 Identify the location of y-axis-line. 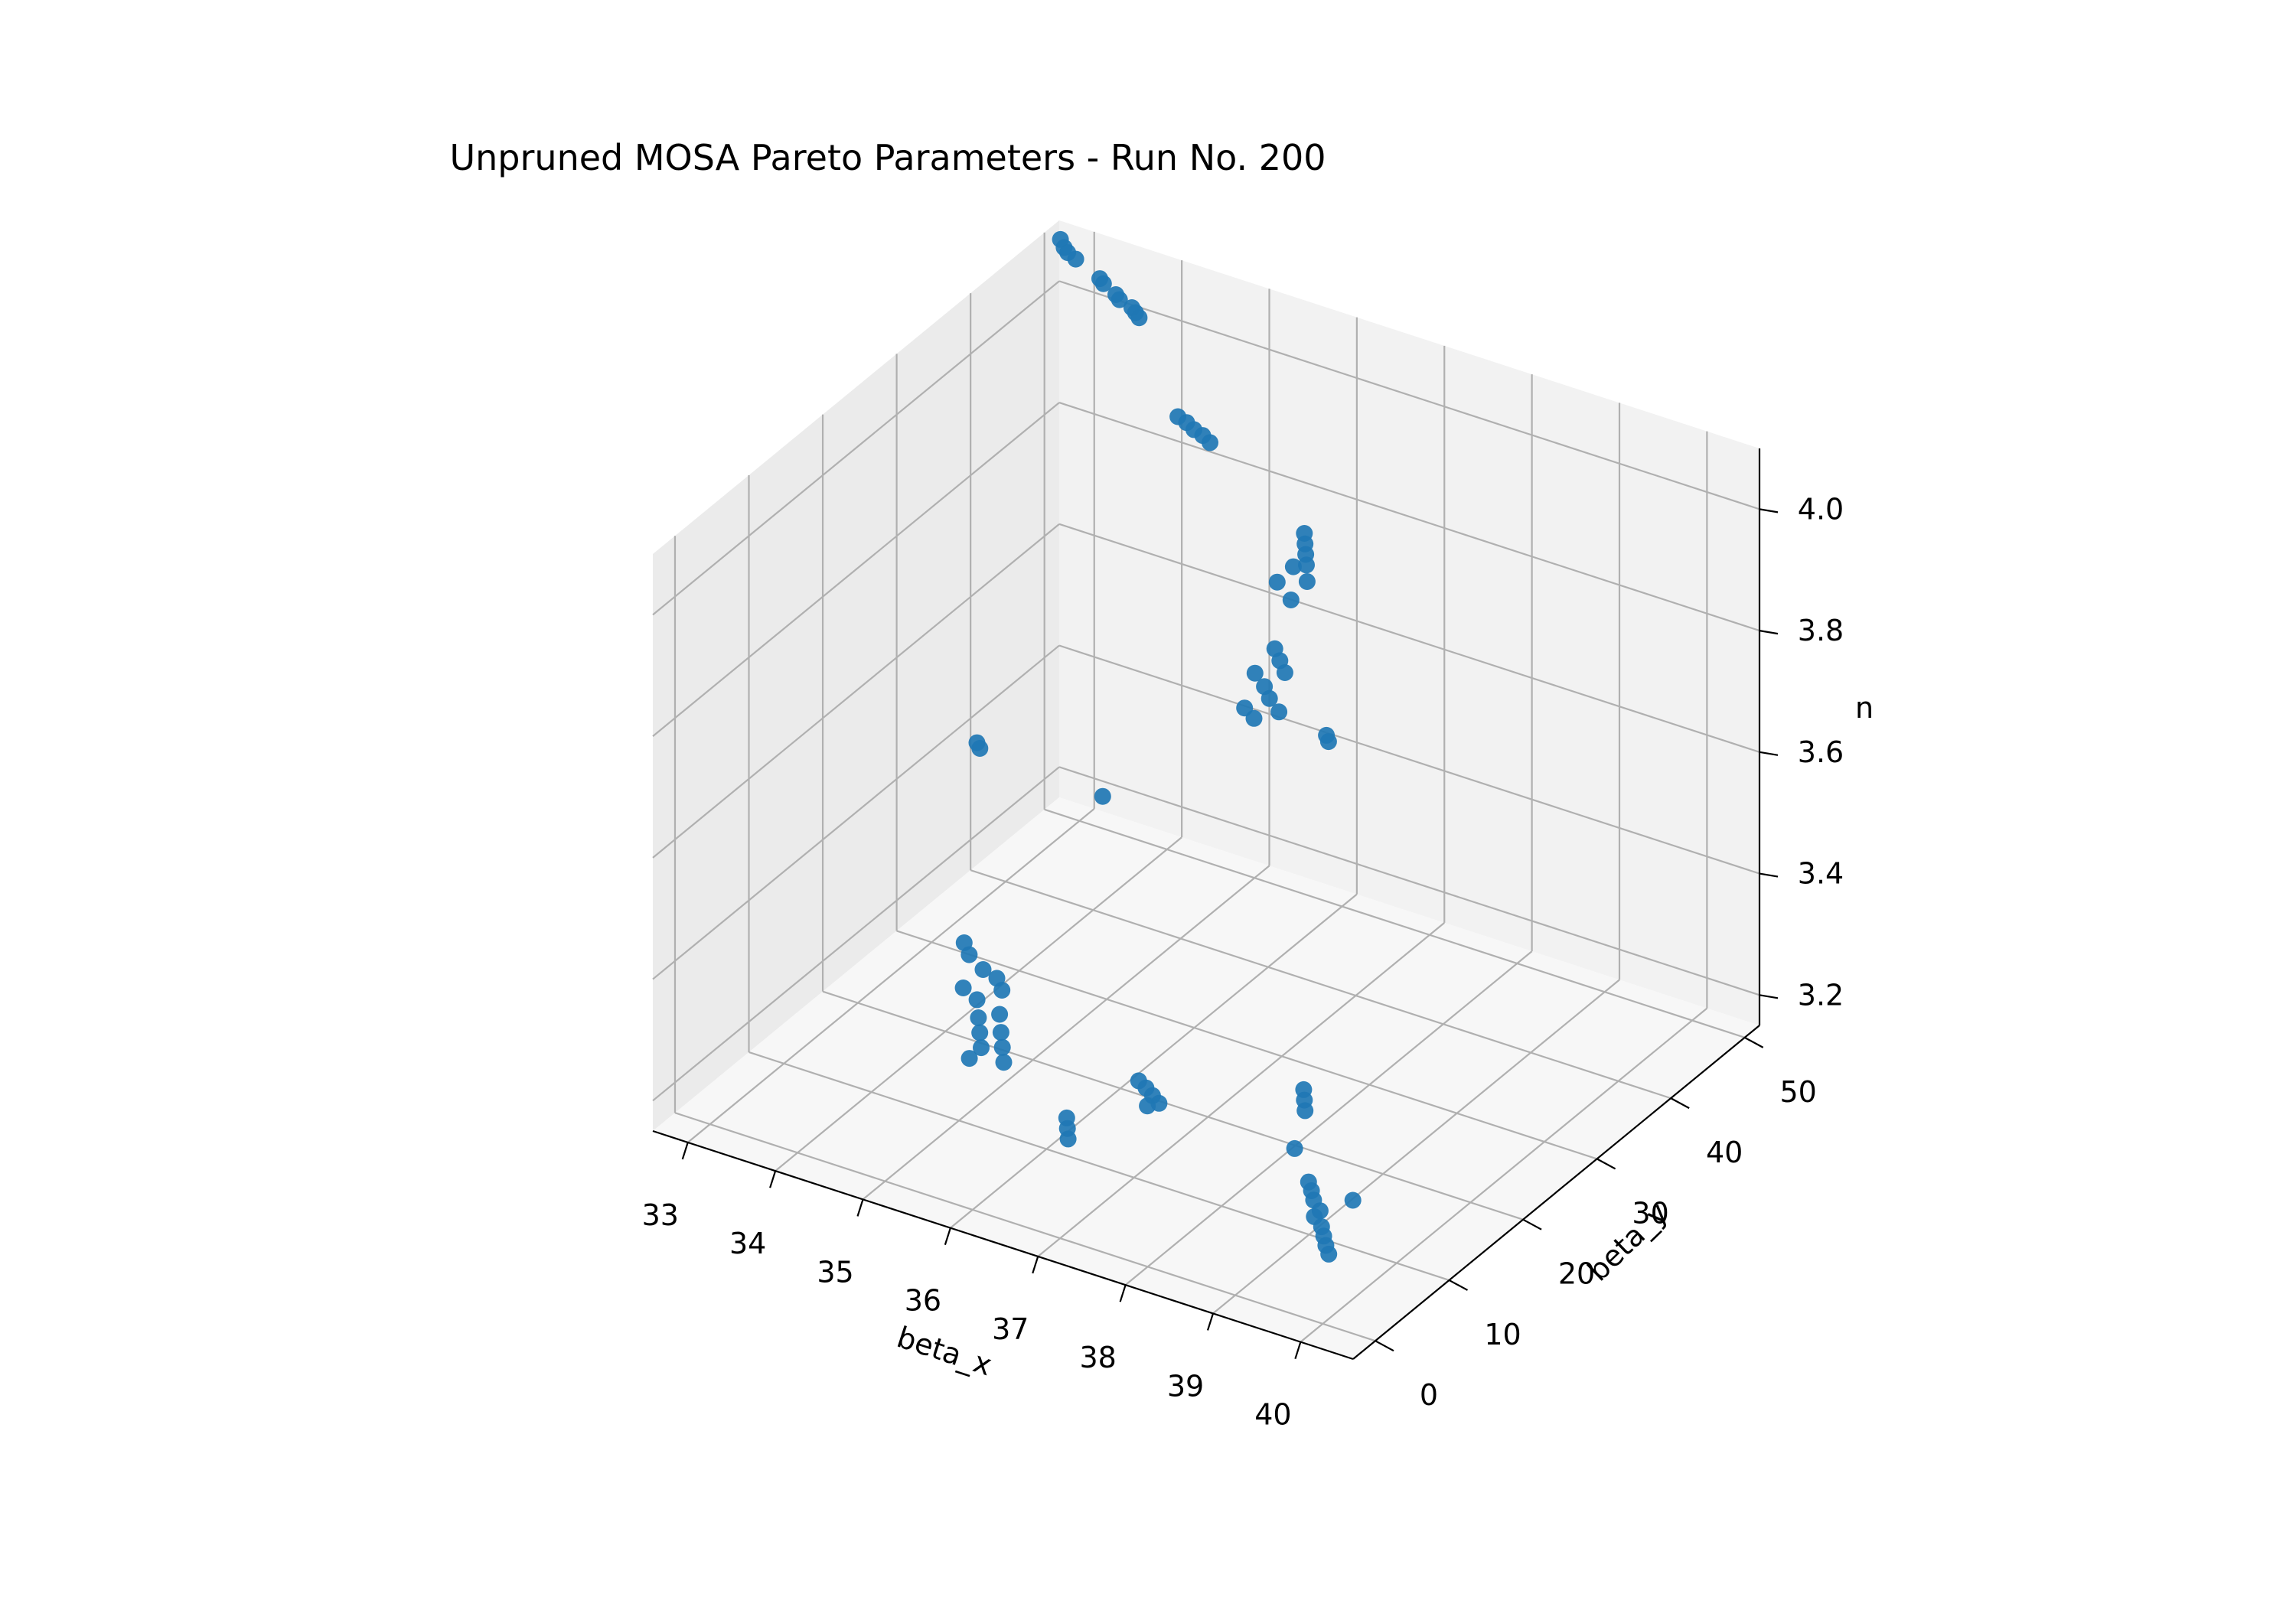
(1556, 1192).